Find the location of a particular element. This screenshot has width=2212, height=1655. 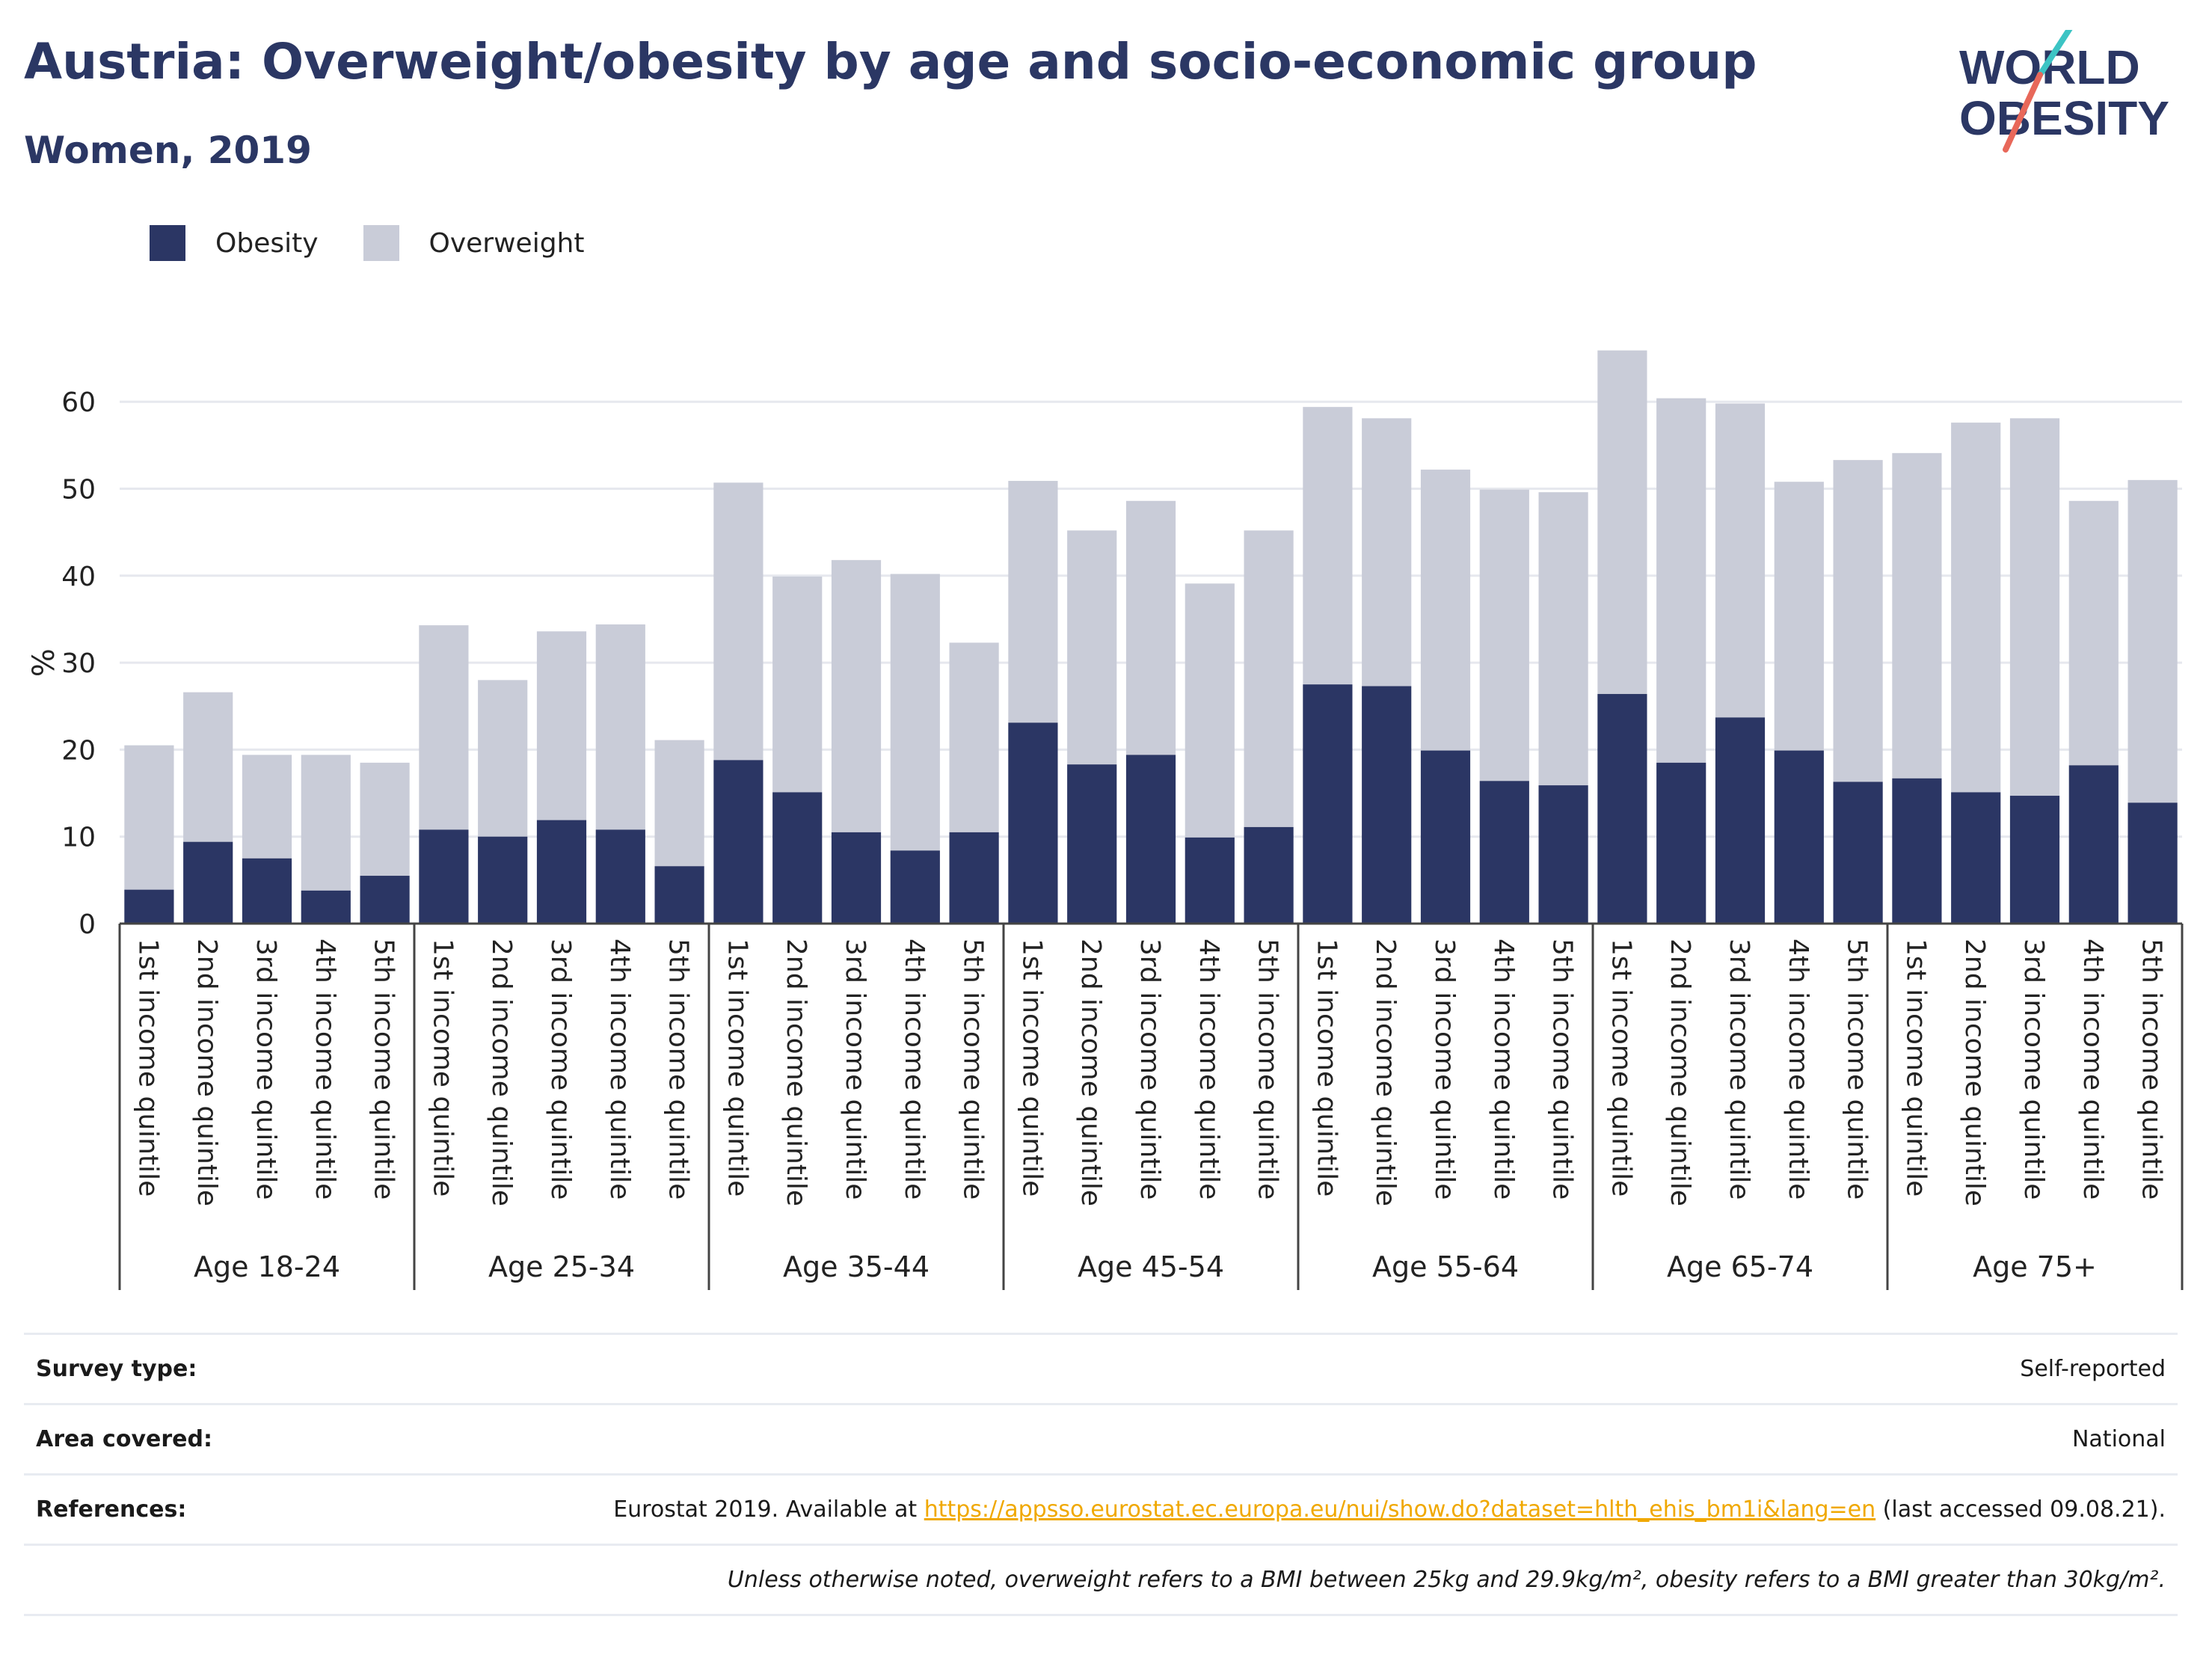

legend-item-obesity: Obesity is located at coordinates (234, 243).